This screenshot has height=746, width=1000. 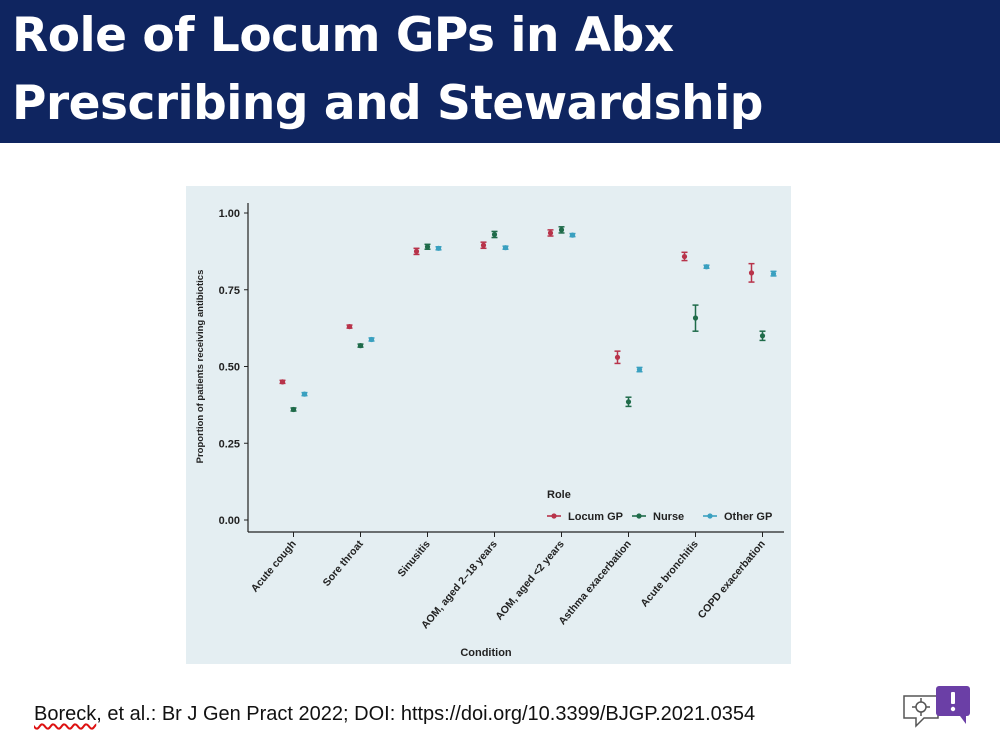 What do you see at coordinates (668, 517) in the screenshot?
I see `legend-label: Nurse` at bounding box center [668, 517].